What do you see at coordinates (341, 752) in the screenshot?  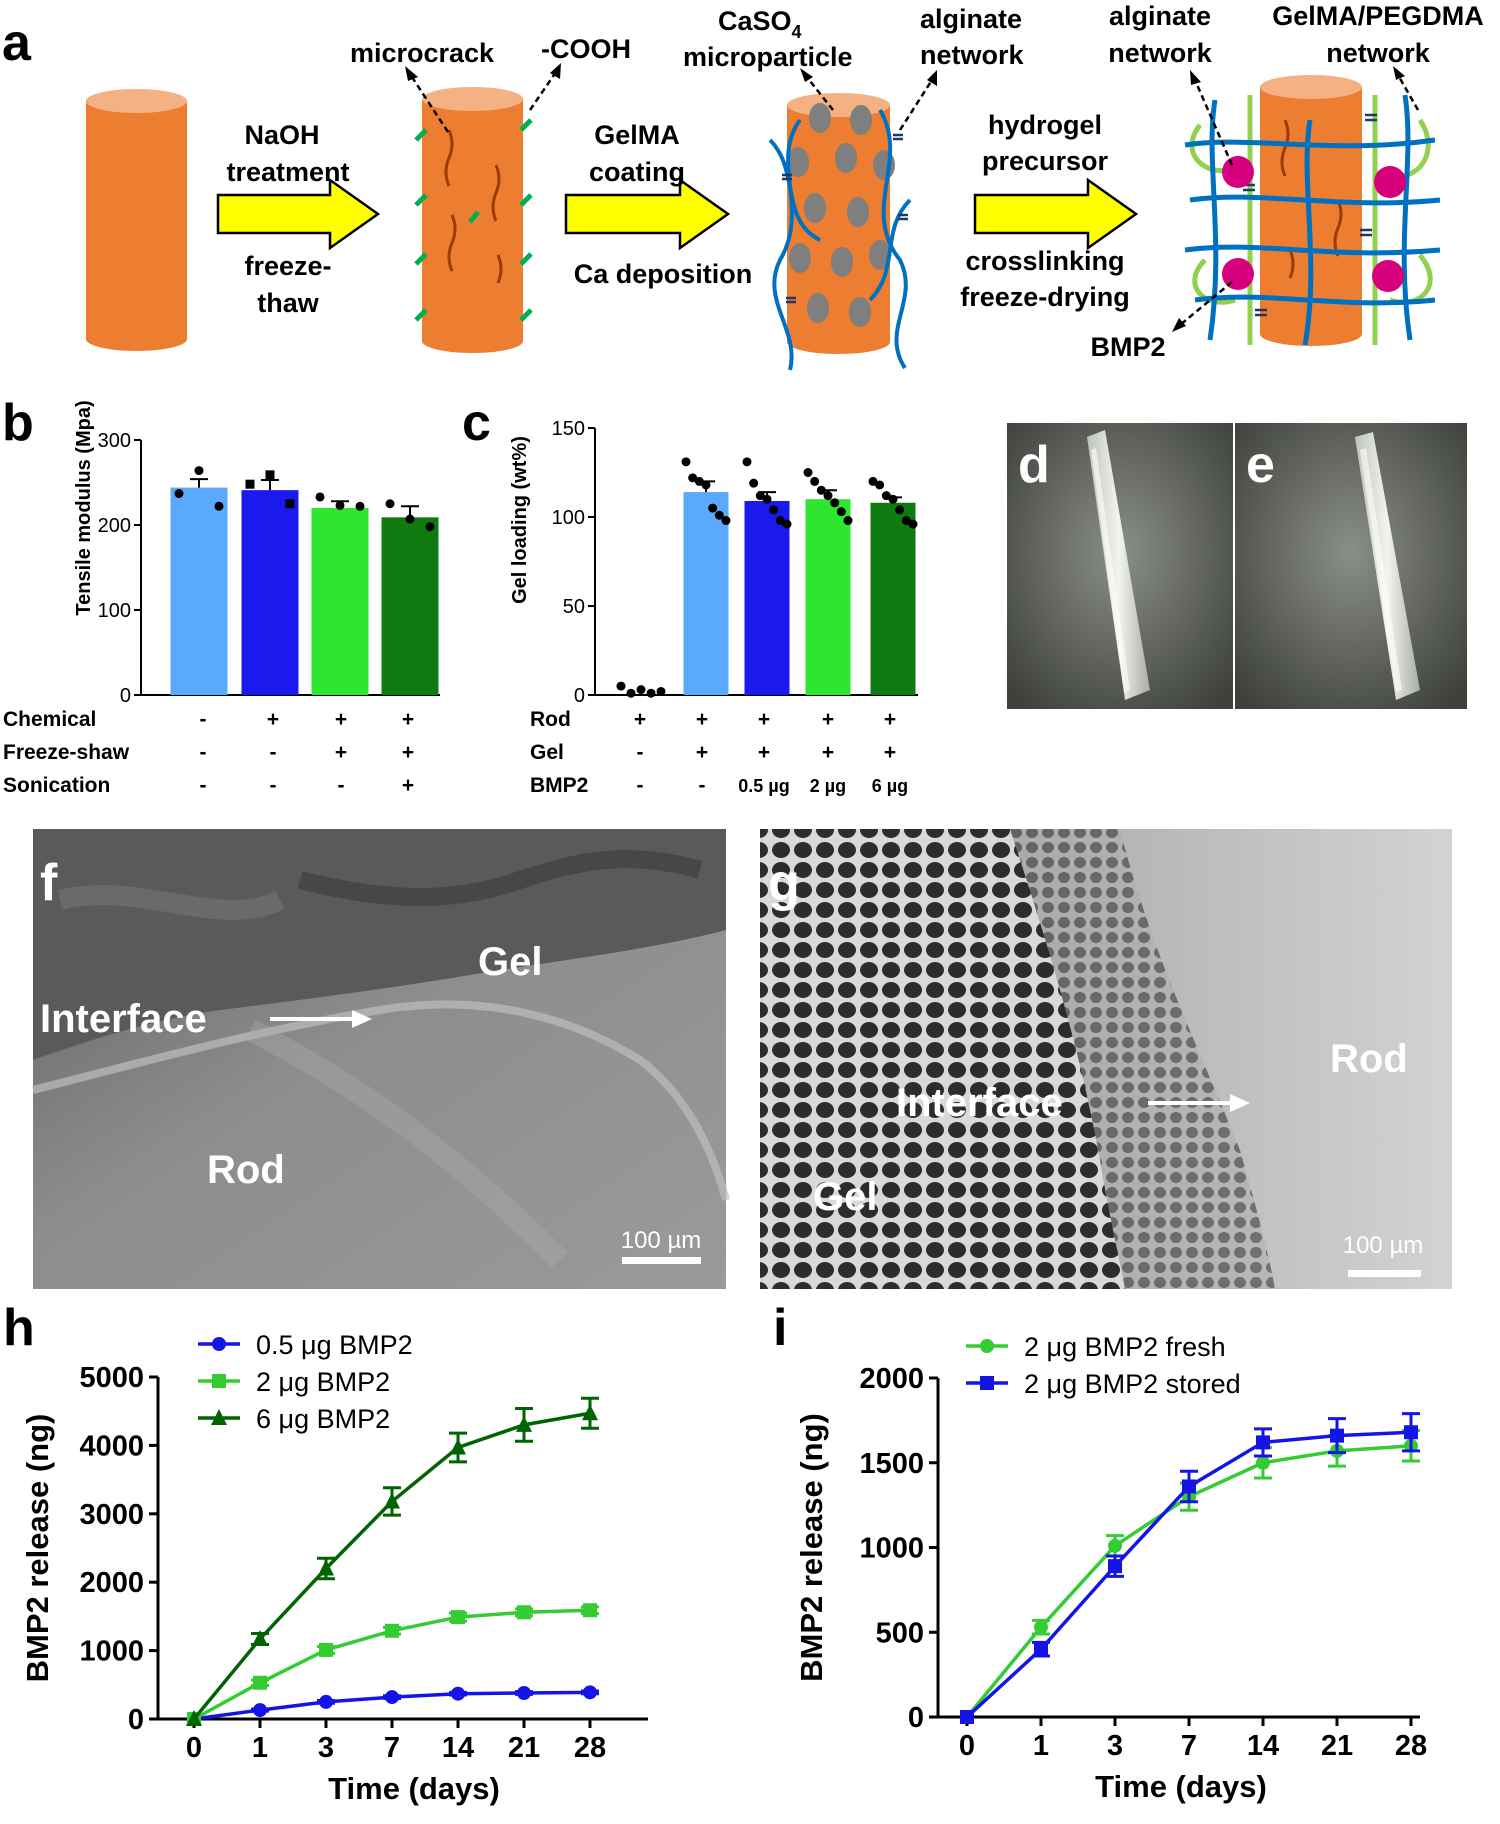 I see `sign-b-1-2: +` at bounding box center [341, 752].